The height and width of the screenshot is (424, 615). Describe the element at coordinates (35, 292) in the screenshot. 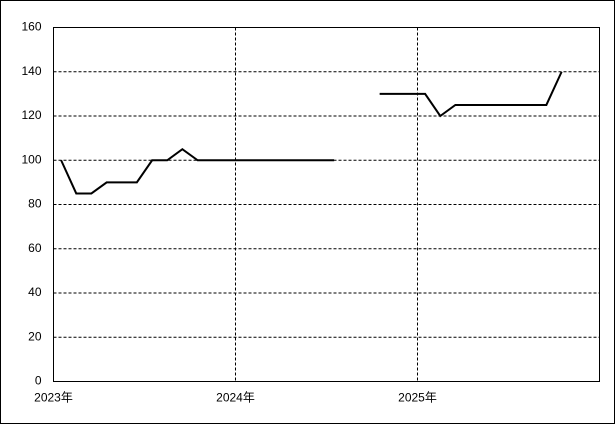

I see `y-tick-label: 40` at that location.